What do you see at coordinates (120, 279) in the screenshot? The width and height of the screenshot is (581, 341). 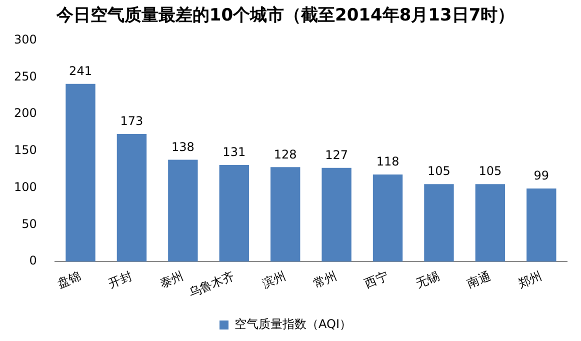 I see `x-tick-label: 开封` at bounding box center [120, 279].